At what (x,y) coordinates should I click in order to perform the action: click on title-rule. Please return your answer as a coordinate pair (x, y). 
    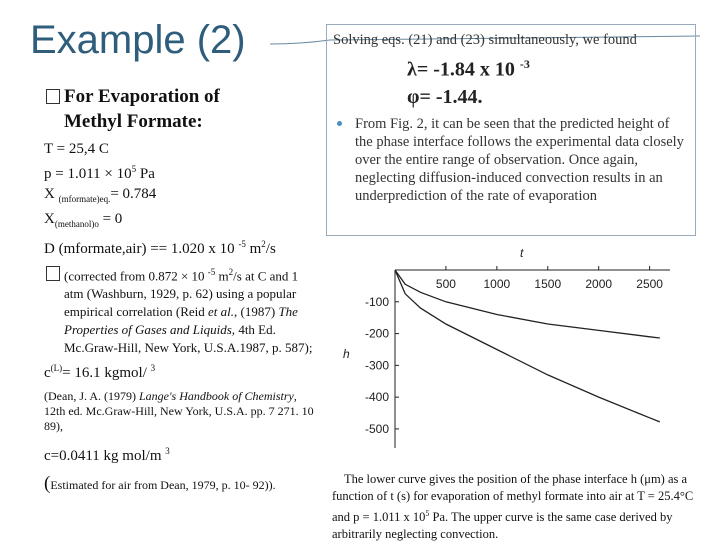
    Looking at the image, I should click on (485, 40).